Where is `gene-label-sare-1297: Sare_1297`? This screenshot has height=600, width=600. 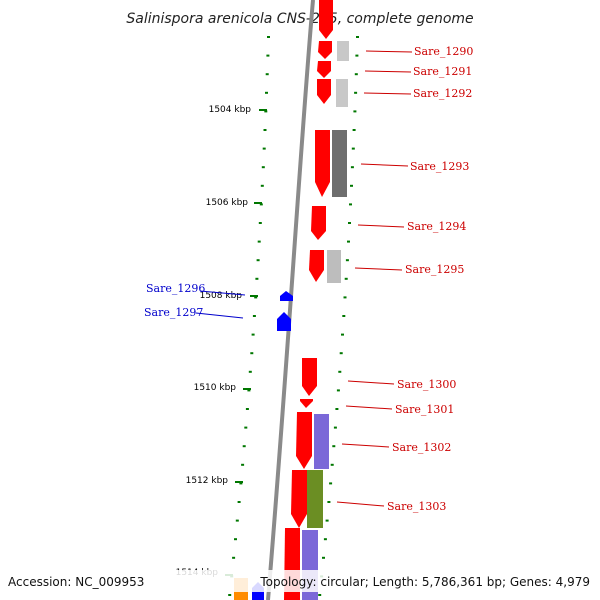 gene-label-sare-1297: Sare_1297 is located at coordinates (173, 312).